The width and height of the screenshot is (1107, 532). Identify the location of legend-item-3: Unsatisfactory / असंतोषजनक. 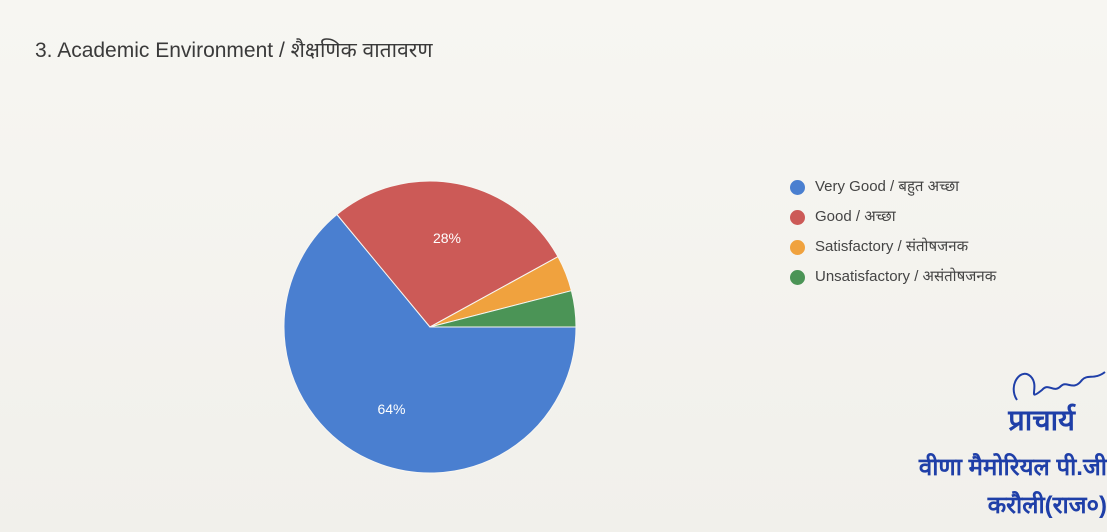
(893, 277).